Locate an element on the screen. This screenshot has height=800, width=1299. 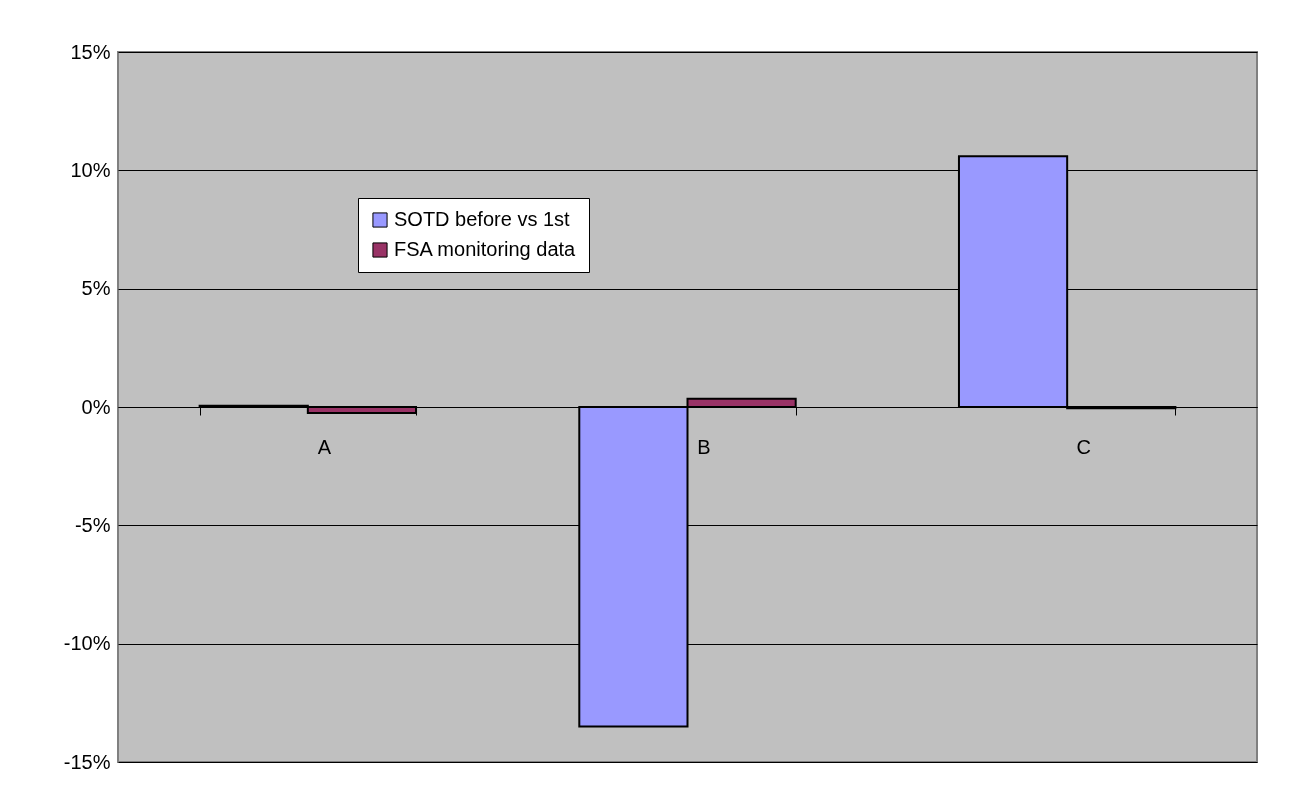
y-tick-label: 10% is located at coordinates (90, 169).